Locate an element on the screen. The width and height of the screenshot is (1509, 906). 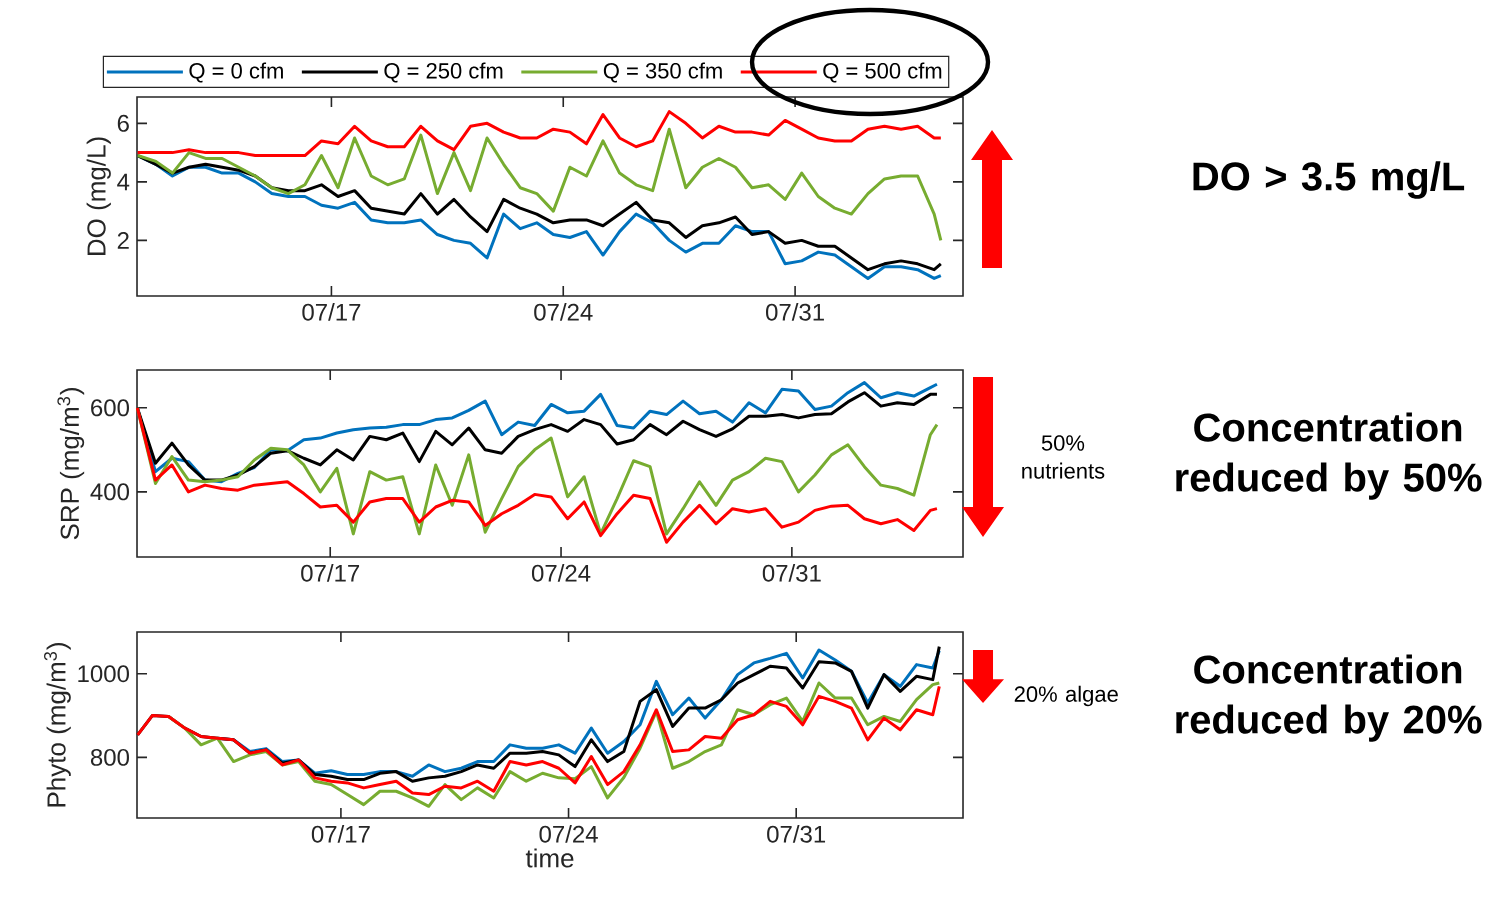
y-tick-label: 4 is located at coordinates (123, 182).